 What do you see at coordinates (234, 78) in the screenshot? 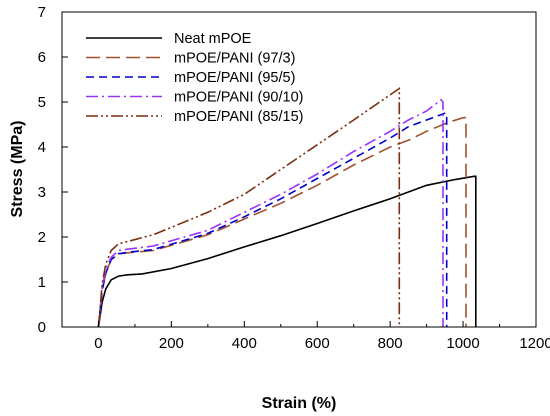
I see `legend-label-3: mPOE/PANI (95/5)` at bounding box center [234, 78].